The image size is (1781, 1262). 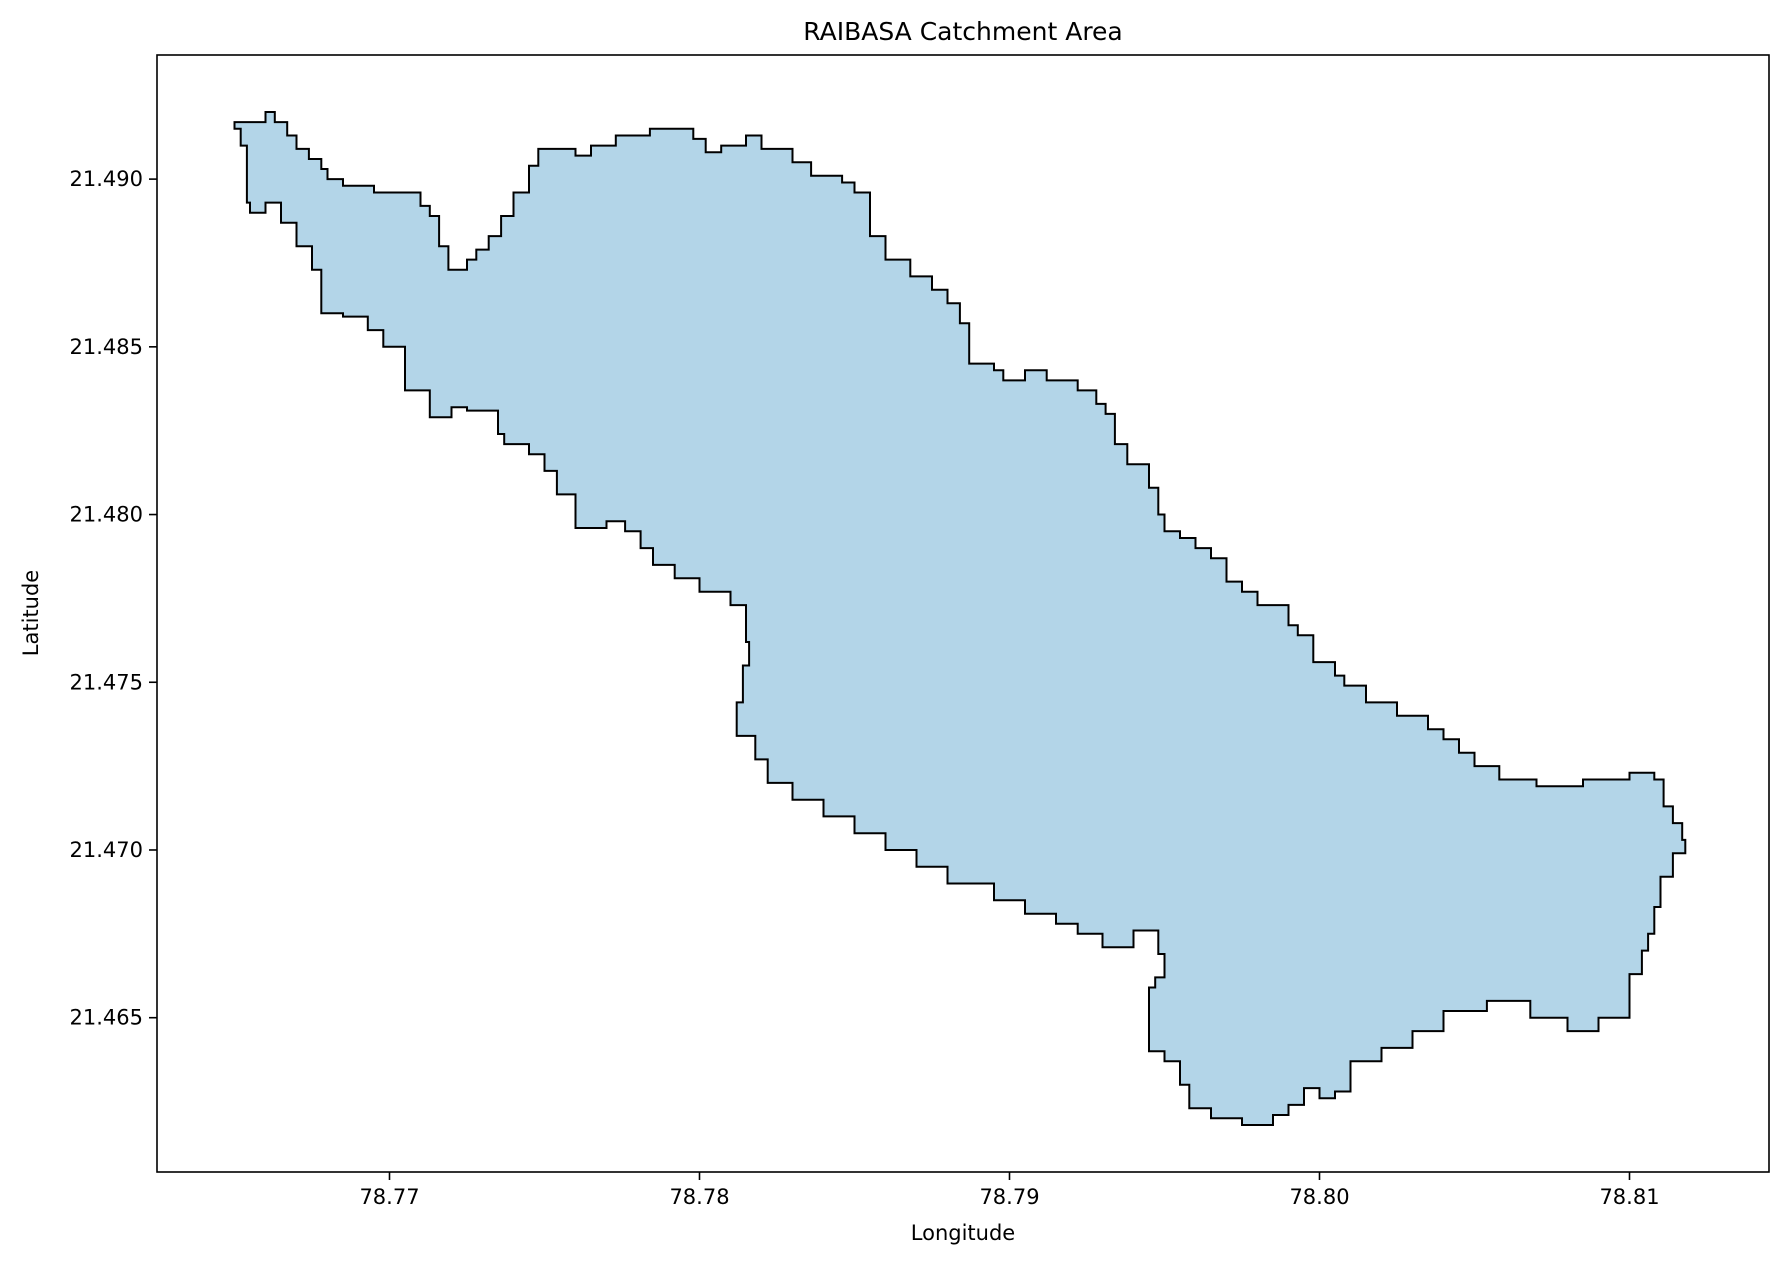 What do you see at coordinates (699, 1197) in the screenshot?
I see `x-tick-label: 78.78` at bounding box center [699, 1197].